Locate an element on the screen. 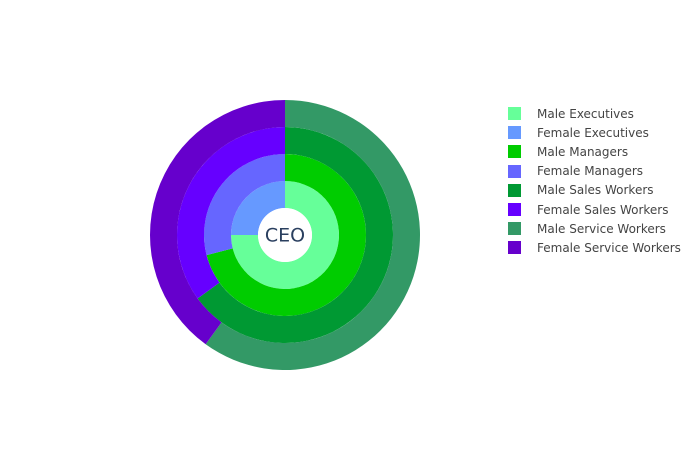  ring-1-segment-male-executives is located at coordinates (285, 235).